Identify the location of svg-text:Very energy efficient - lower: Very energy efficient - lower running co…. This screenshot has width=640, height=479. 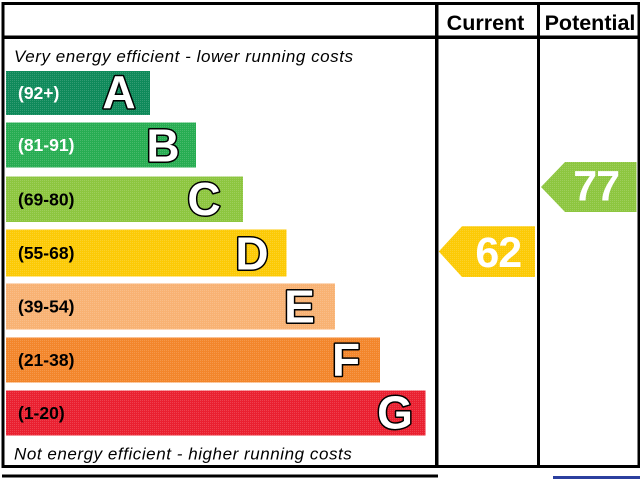
(184, 56).